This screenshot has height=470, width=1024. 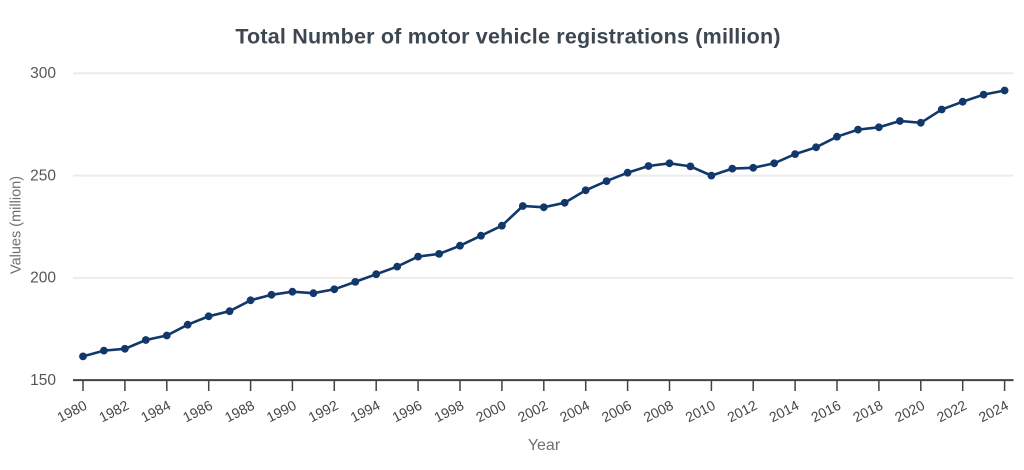 What do you see at coordinates (43, 73) in the screenshot?
I see `svg-text: 300` at bounding box center [43, 73].